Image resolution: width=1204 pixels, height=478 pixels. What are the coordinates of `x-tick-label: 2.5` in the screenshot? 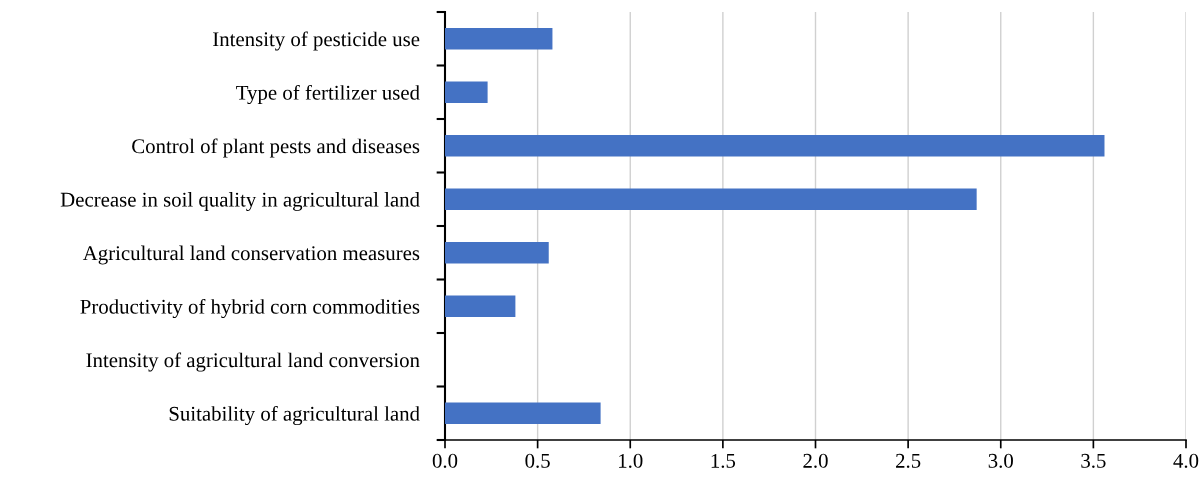 It's located at (908, 460).